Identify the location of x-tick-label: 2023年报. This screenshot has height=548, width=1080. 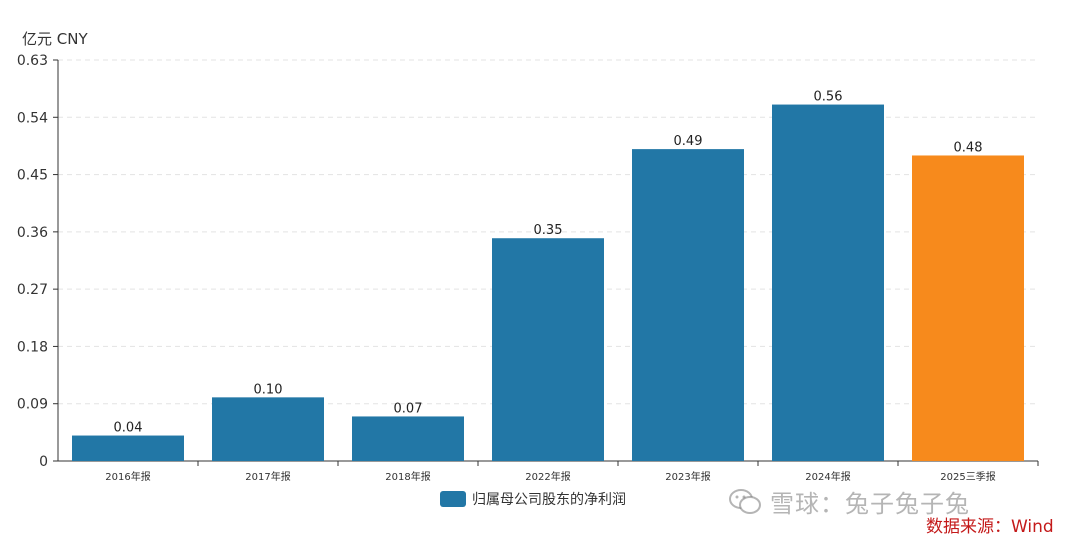
(687, 476).